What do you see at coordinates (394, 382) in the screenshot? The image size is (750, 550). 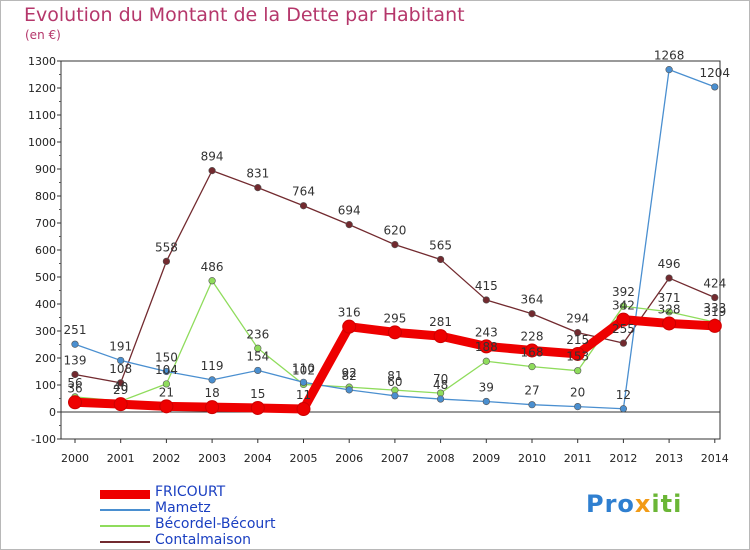 I see `data-label-mametz: 60` at bounding box center [394, 382].